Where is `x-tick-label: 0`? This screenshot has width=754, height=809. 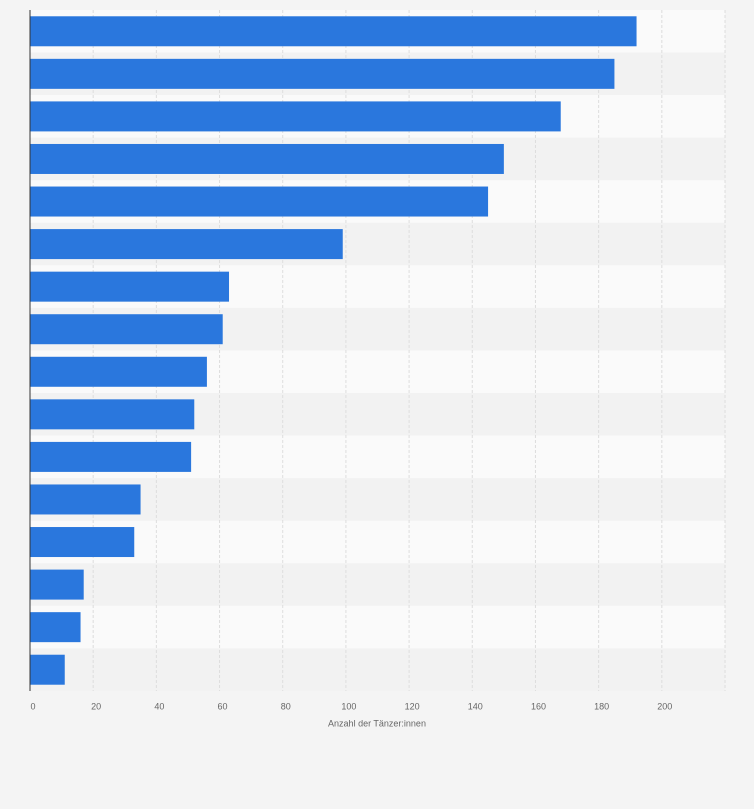 x-tick-label: 0 is located at coordinates (32, 706).